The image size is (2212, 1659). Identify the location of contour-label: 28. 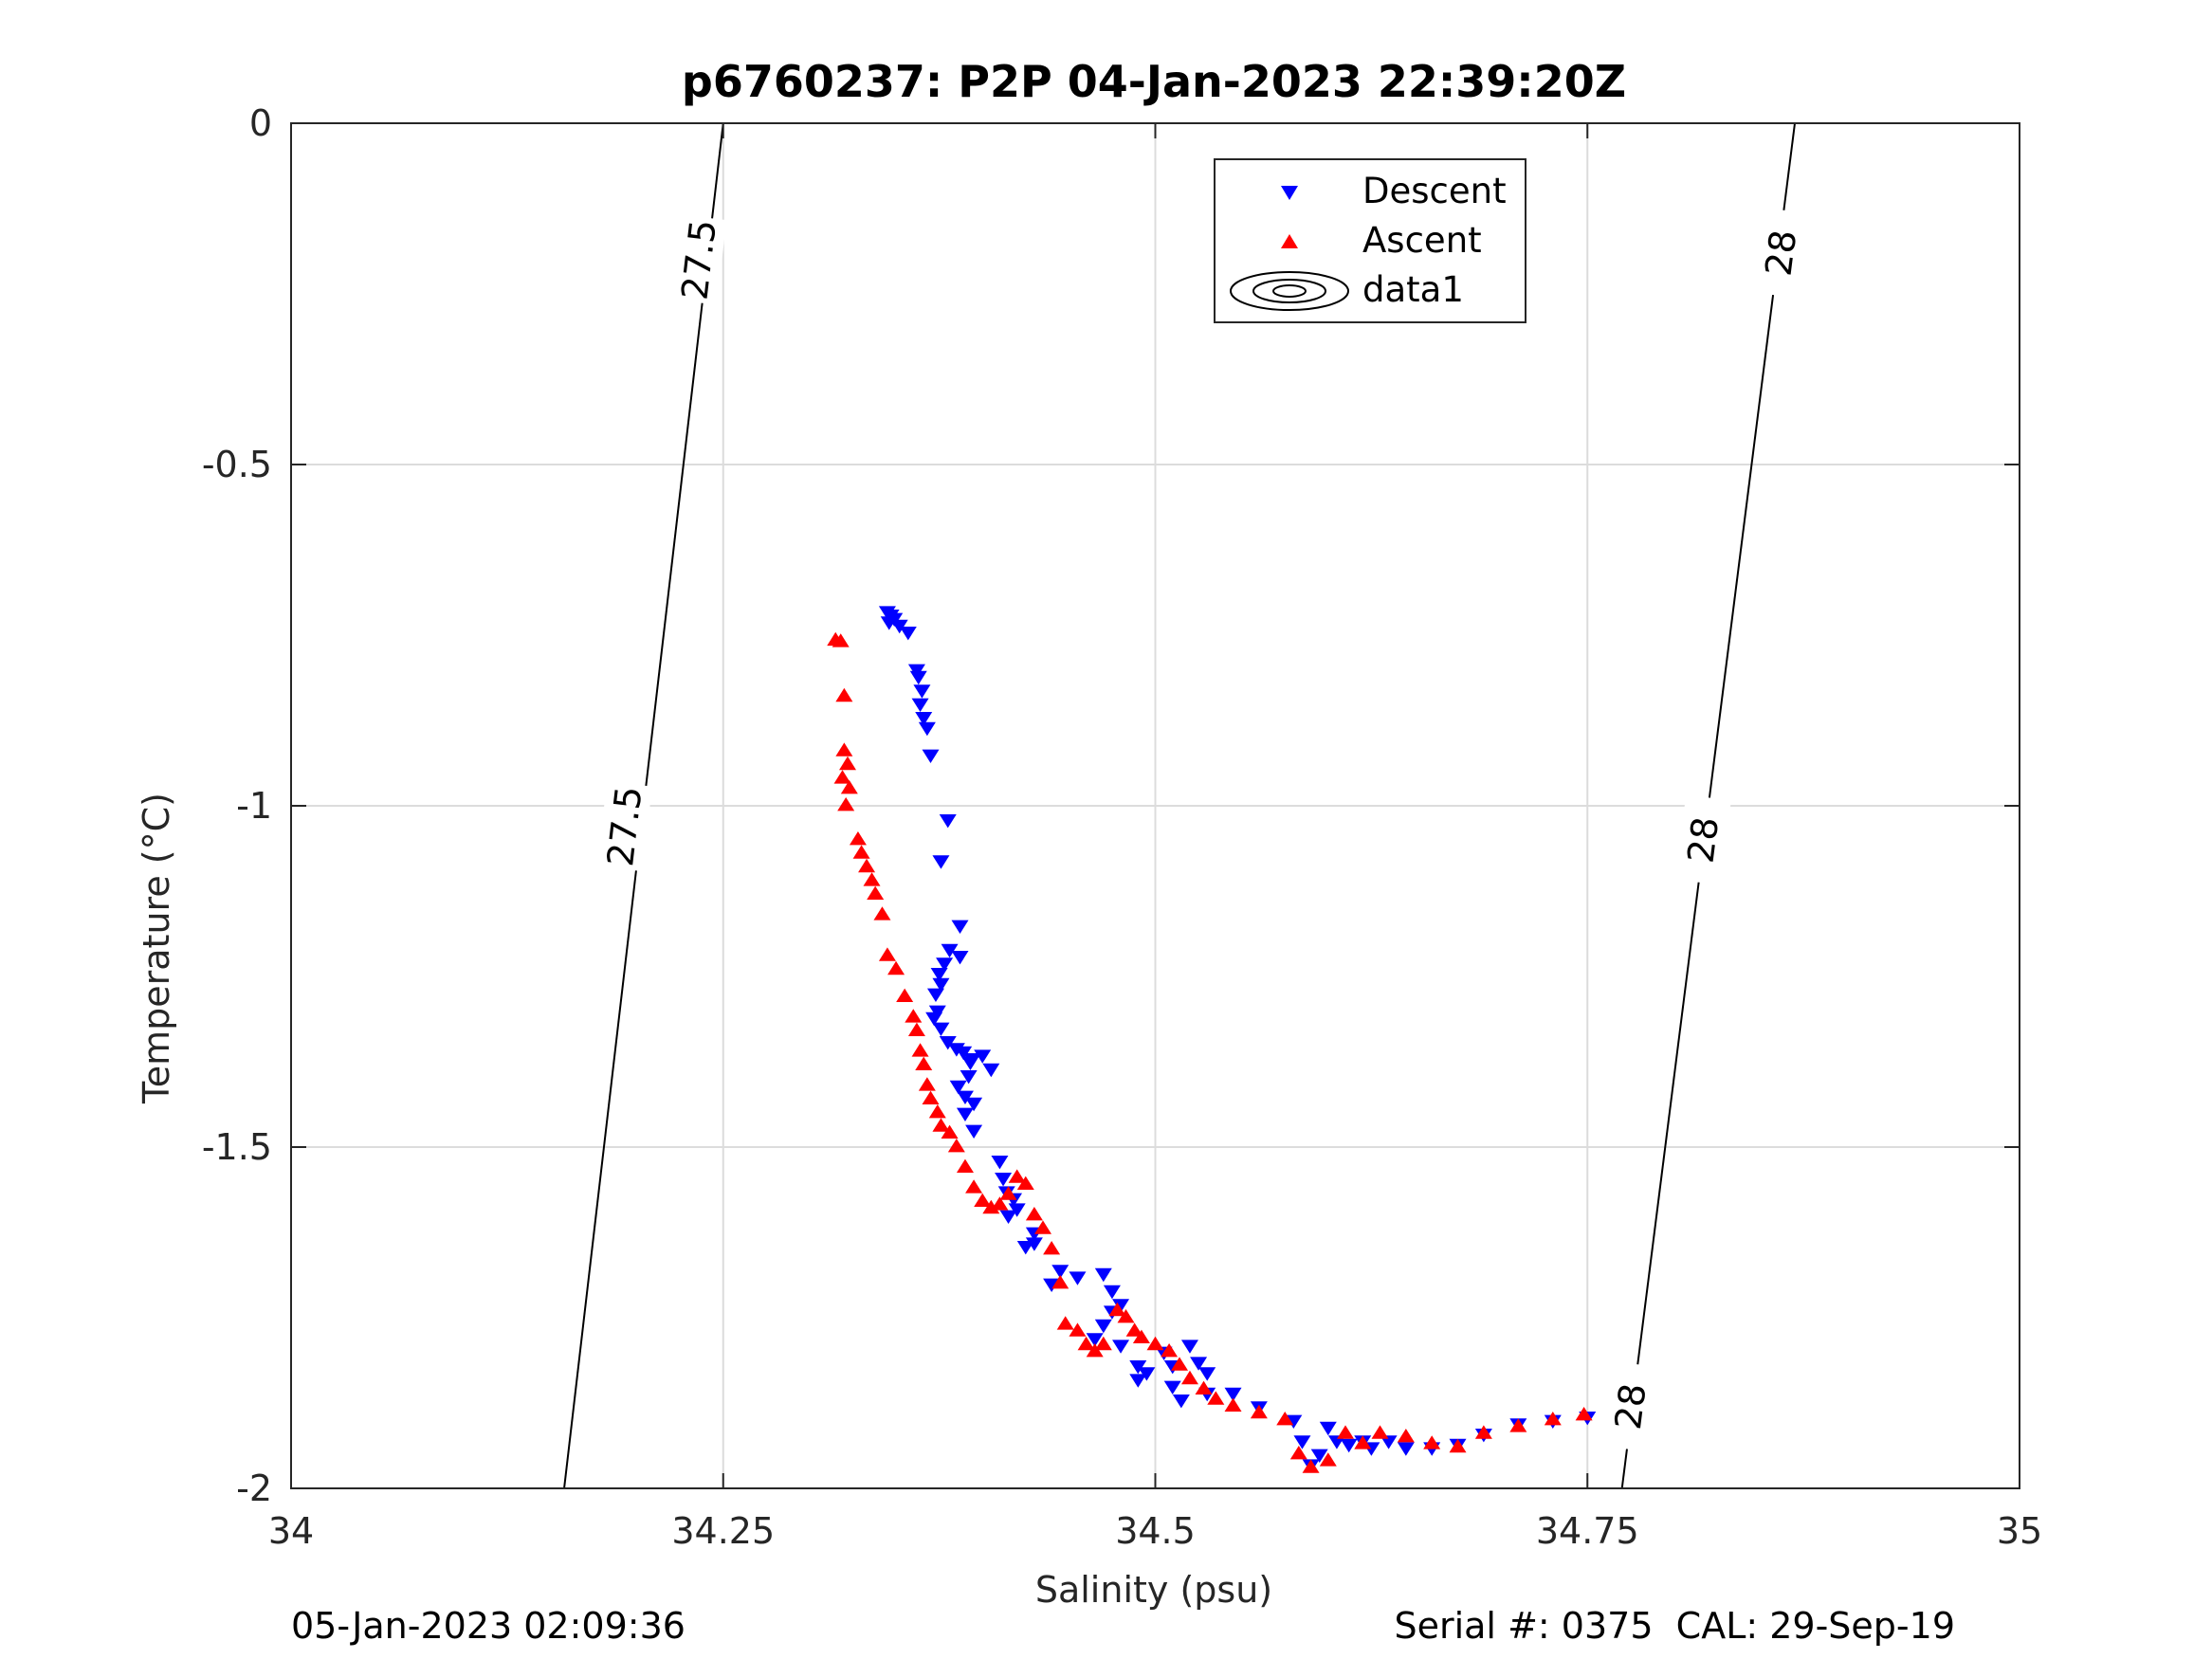
(1630, 1406).